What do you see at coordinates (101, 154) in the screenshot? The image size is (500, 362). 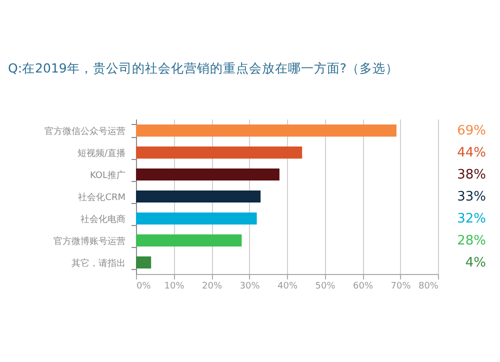 I see `y-tick-label: 短视频/直播` at bounding box center [101, 154].